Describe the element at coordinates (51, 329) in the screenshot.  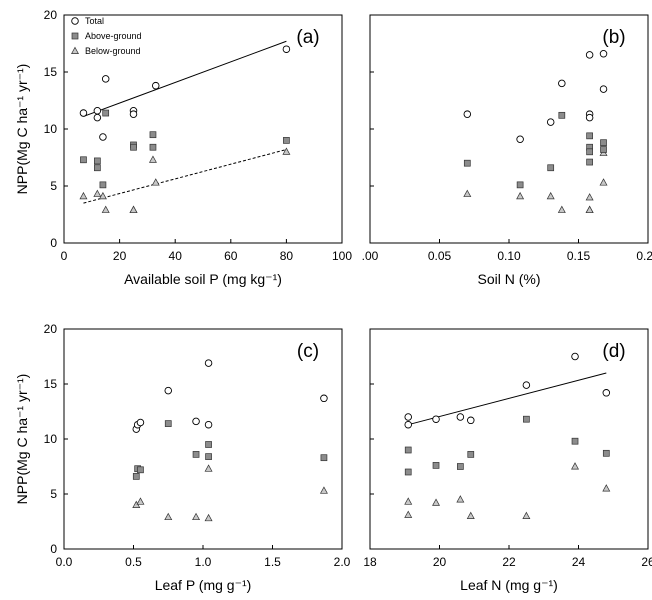
I see `y-tick-label: 20` at that location.